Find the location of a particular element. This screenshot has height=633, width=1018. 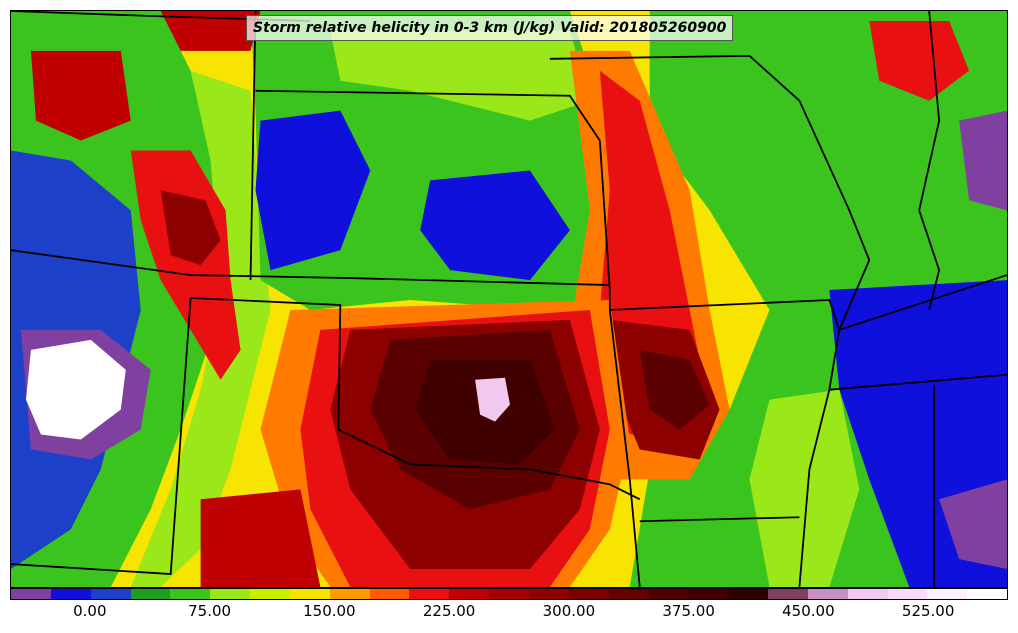

field-red-nw-corner is located at coordinates (210, 31).